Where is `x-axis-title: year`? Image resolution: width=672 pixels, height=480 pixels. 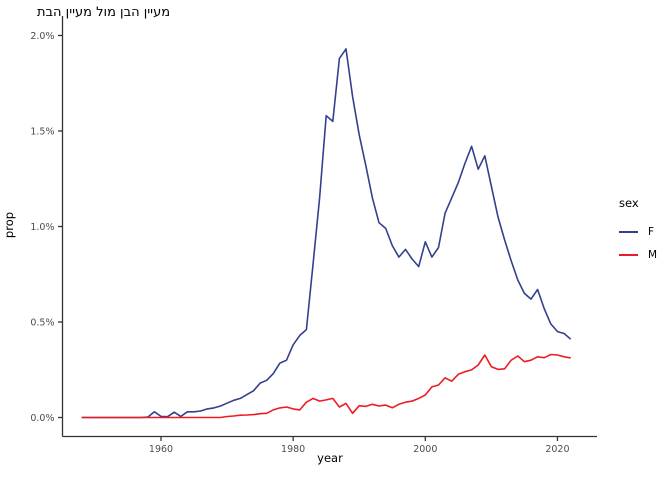 x-axis-title: year is located at coordinates (330, 458).